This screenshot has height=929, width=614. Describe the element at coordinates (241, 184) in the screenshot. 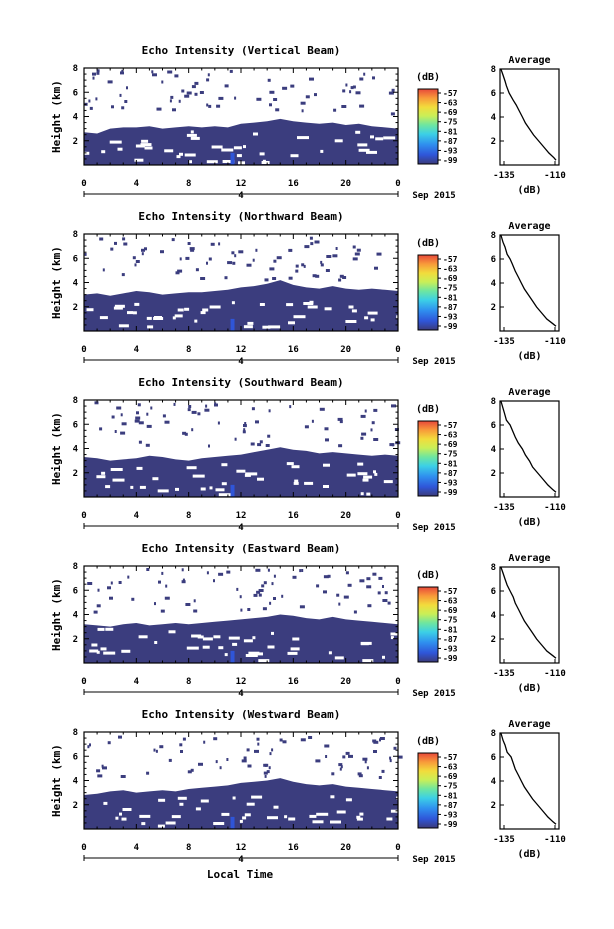

I see `x-tick-label: 12` at that location.